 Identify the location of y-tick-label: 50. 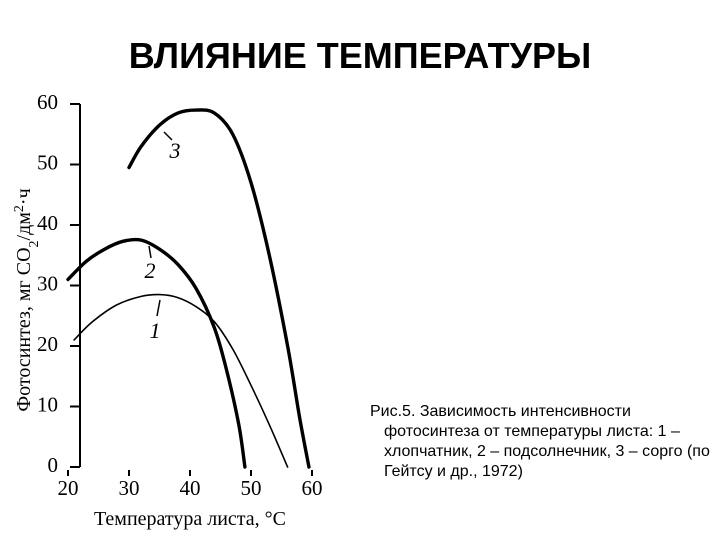
(47, 162).